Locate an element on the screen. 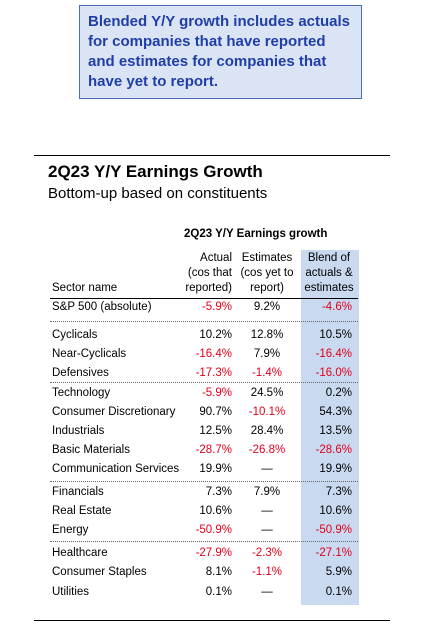 This screenshot has height=629, width=431. header-blend: Blend of actuals & estimates is located at coordinates (329, 273).